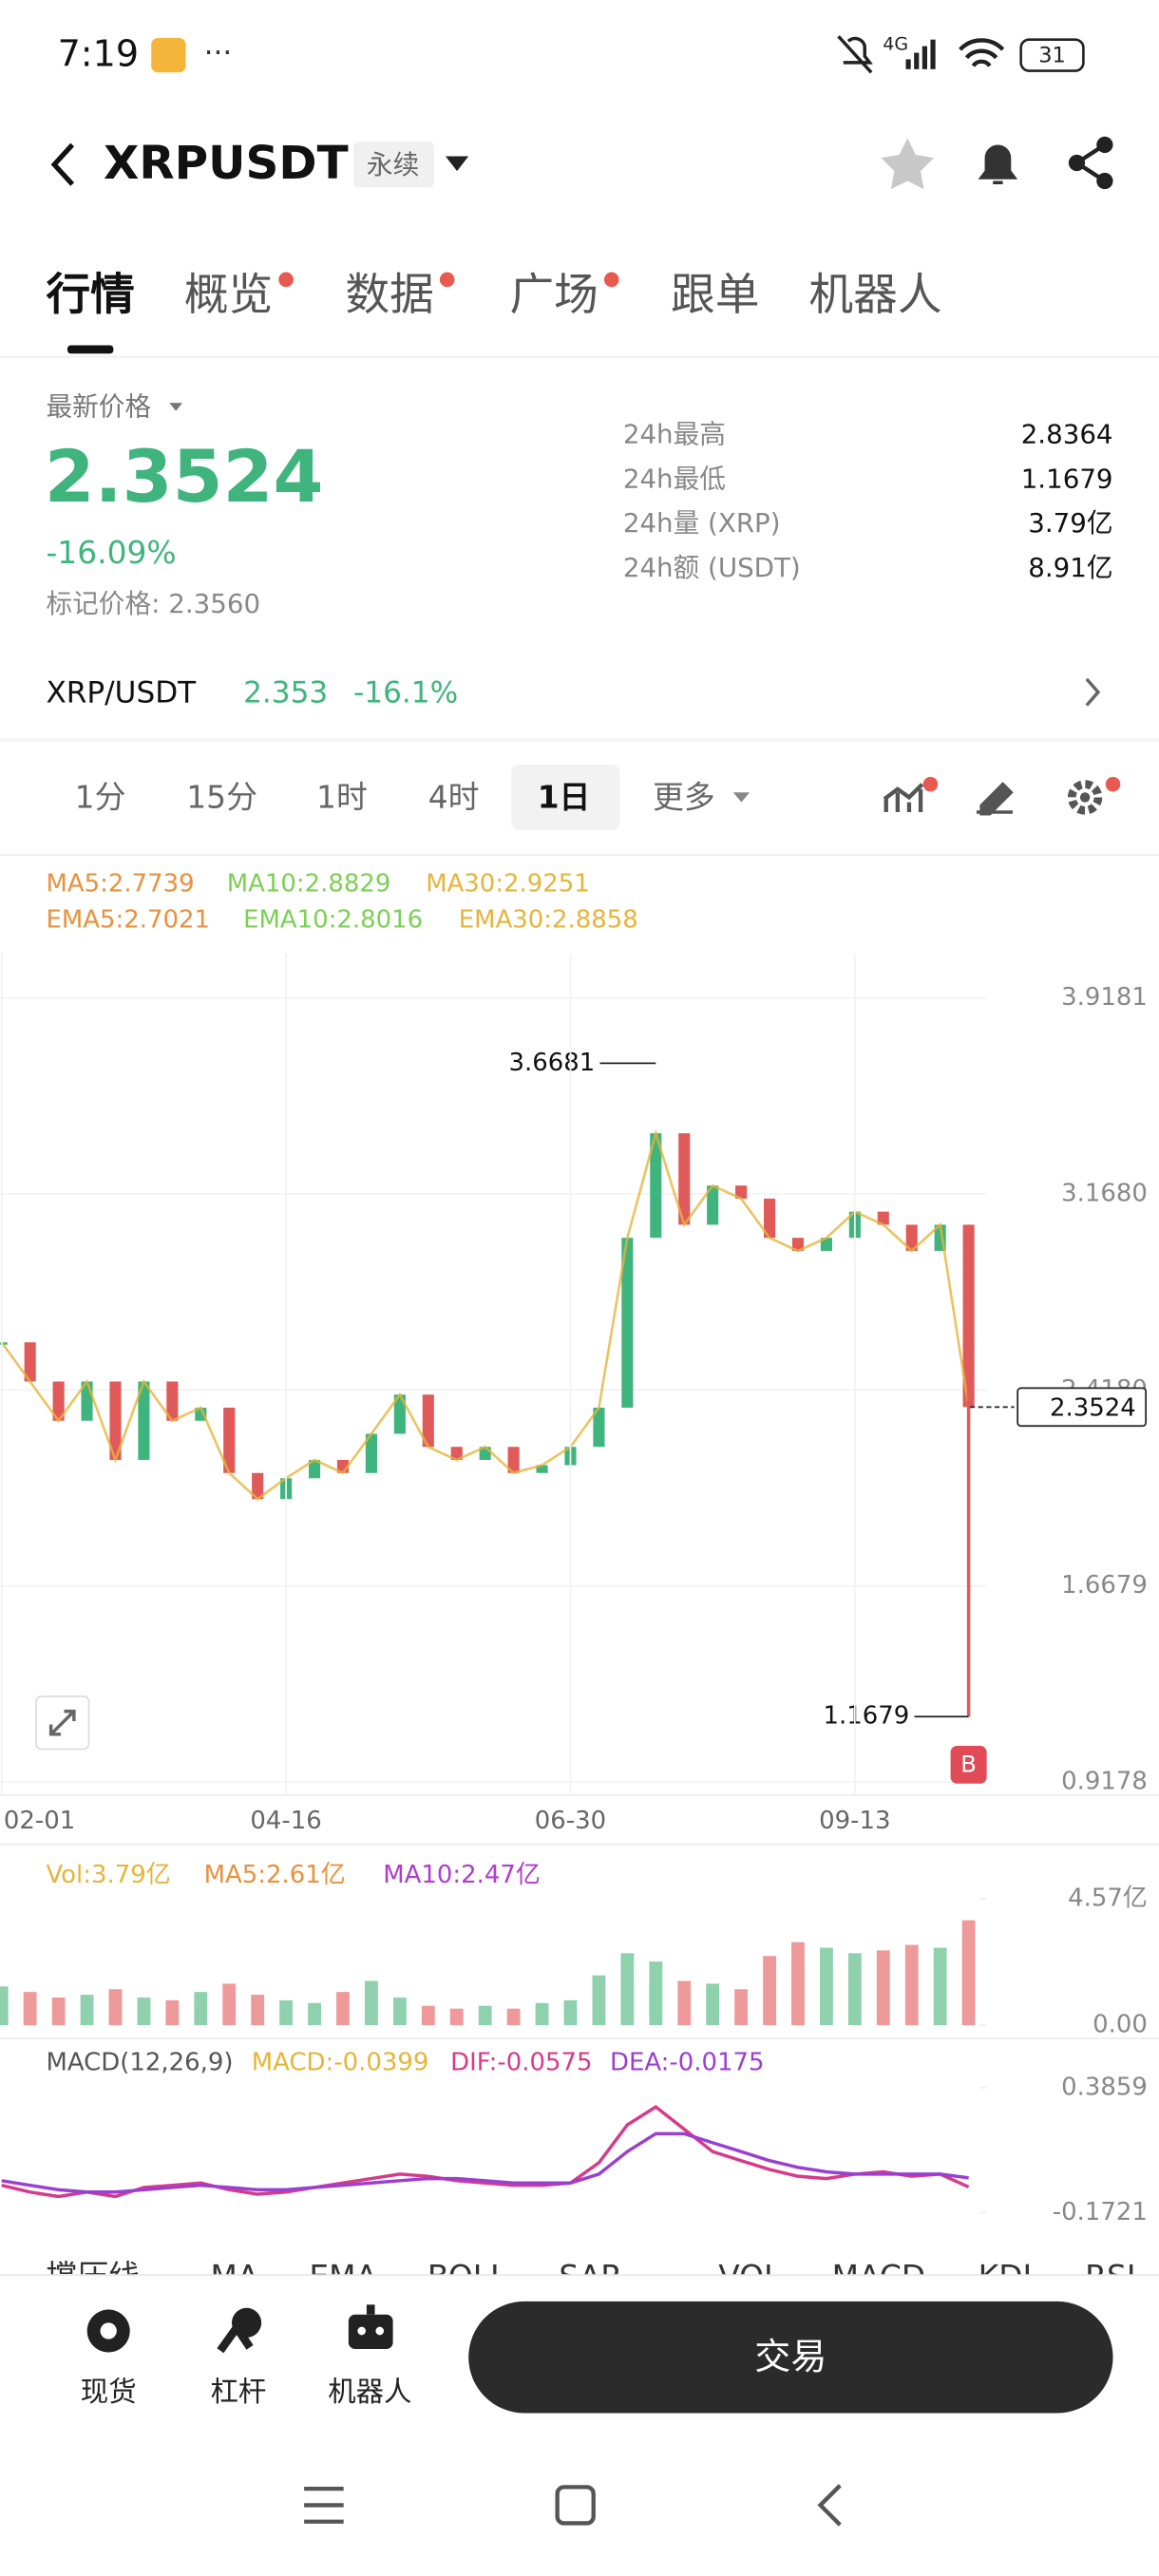 This screenshot has width=1159, height=2576. Describe the element at coordinates (1108, 1898) in the screenshot. I see `y-tick-label: 4.57亿` at that location.